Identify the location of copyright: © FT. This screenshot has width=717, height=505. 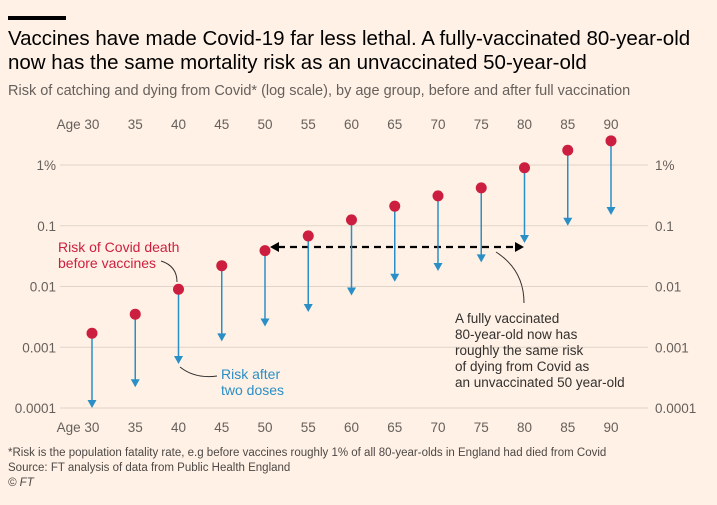
(21, 483).